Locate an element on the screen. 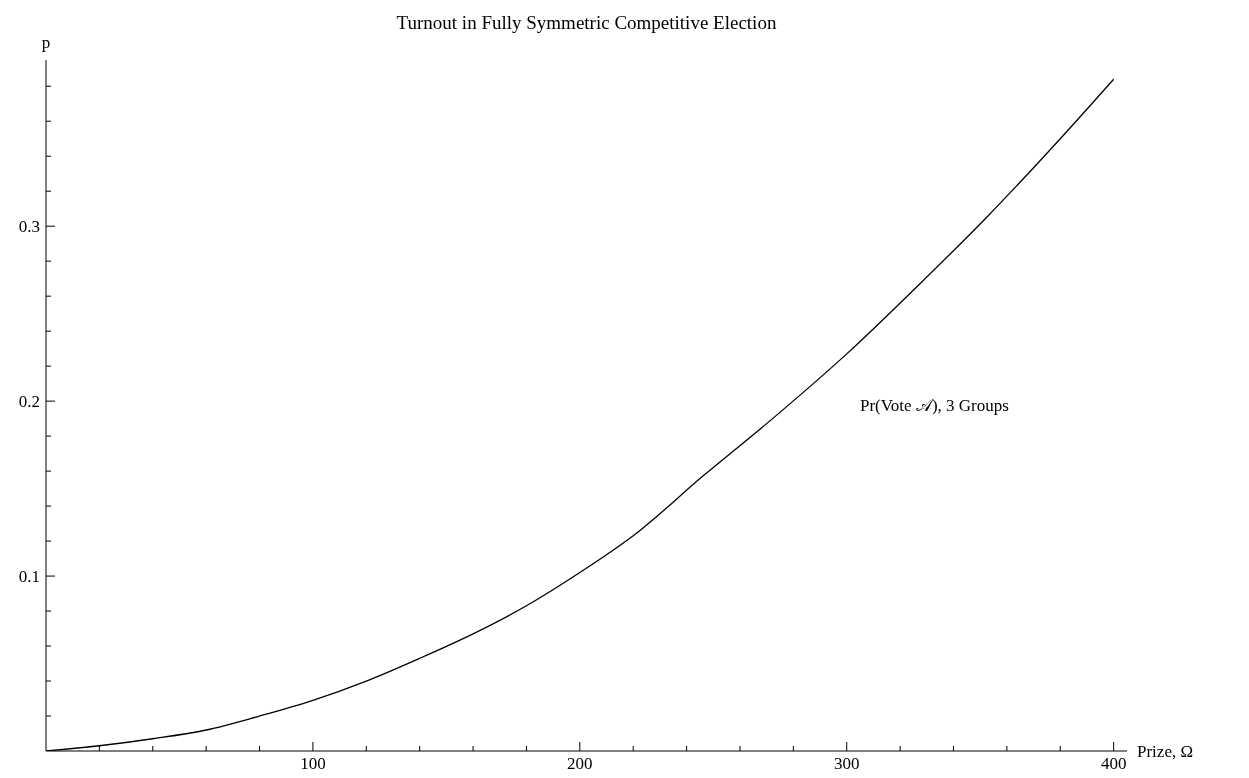 This screenshot has height=778, width=1249. x-tick-label: 100 is located at coordinates (313, 763).